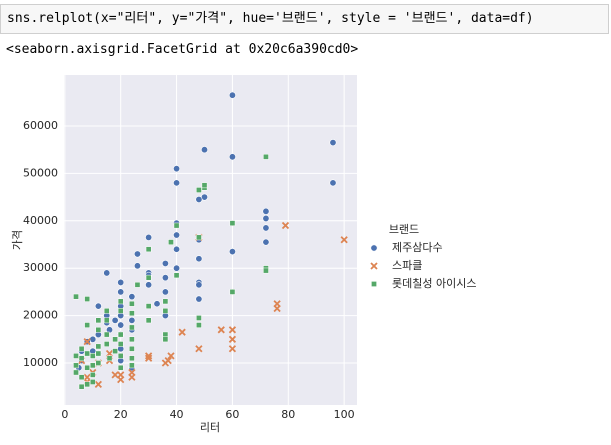  What do you see at coordinates (40, 362) in the screenshot?
I see `y-tick-label: 10000` at bounding box center [40, 362].